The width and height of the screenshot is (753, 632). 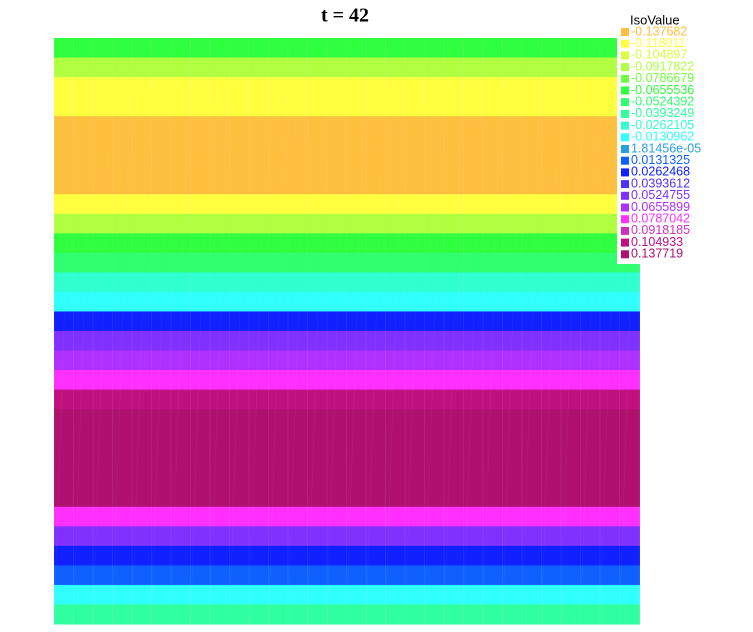 I want to click on legend-label: -0.137682, so click(x=659, y=31).